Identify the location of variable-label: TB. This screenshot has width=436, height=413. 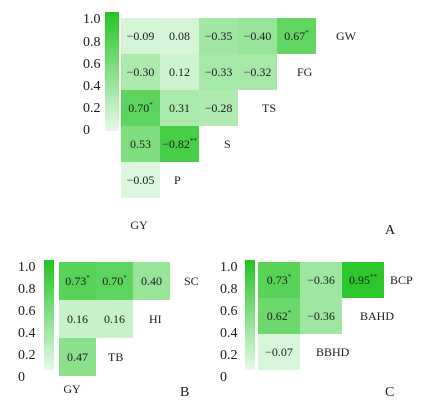
(115, 357).